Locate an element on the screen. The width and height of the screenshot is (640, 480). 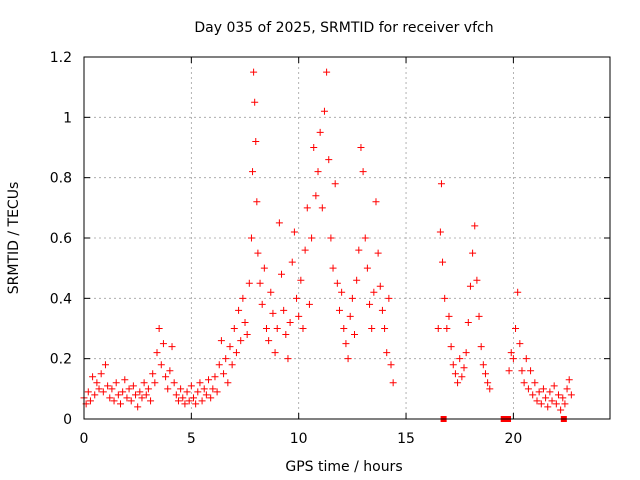
x-tick-label: 0 is located at coordinates (84, 439).